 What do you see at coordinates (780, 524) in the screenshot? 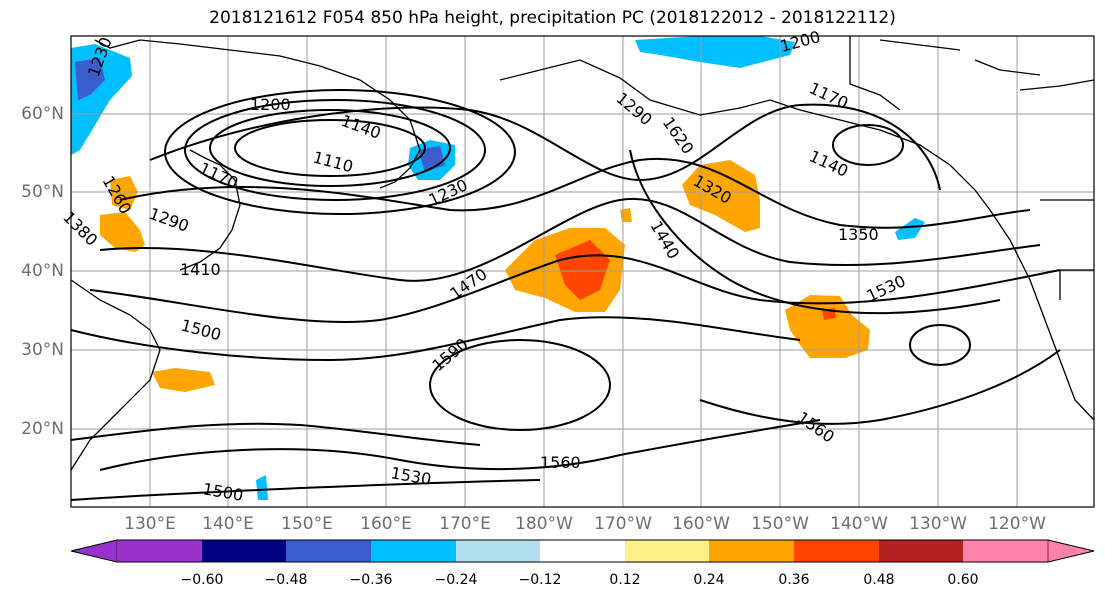
I see `lon-label: 150°W` at bounding box center [780, 524].